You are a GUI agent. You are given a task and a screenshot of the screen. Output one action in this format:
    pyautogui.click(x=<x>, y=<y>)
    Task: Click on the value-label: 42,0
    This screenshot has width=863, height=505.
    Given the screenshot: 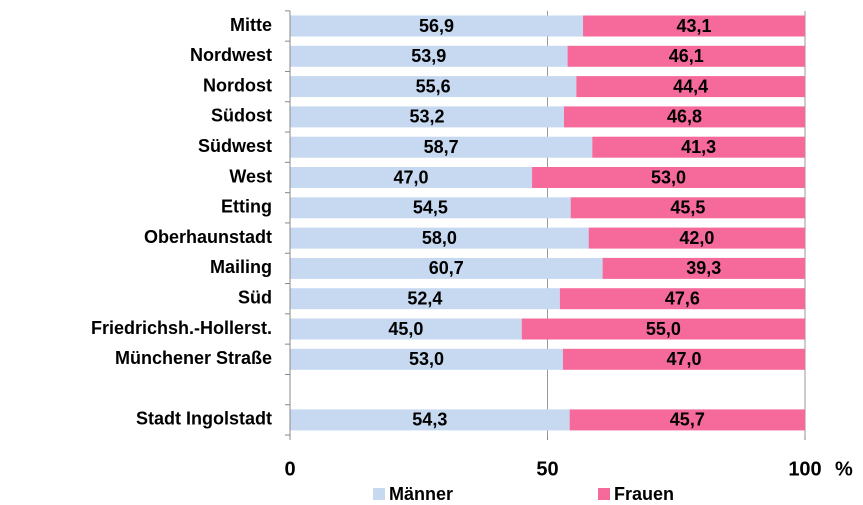 What is the action you would take?
    pyautogui.click(x=696, y=238)
    